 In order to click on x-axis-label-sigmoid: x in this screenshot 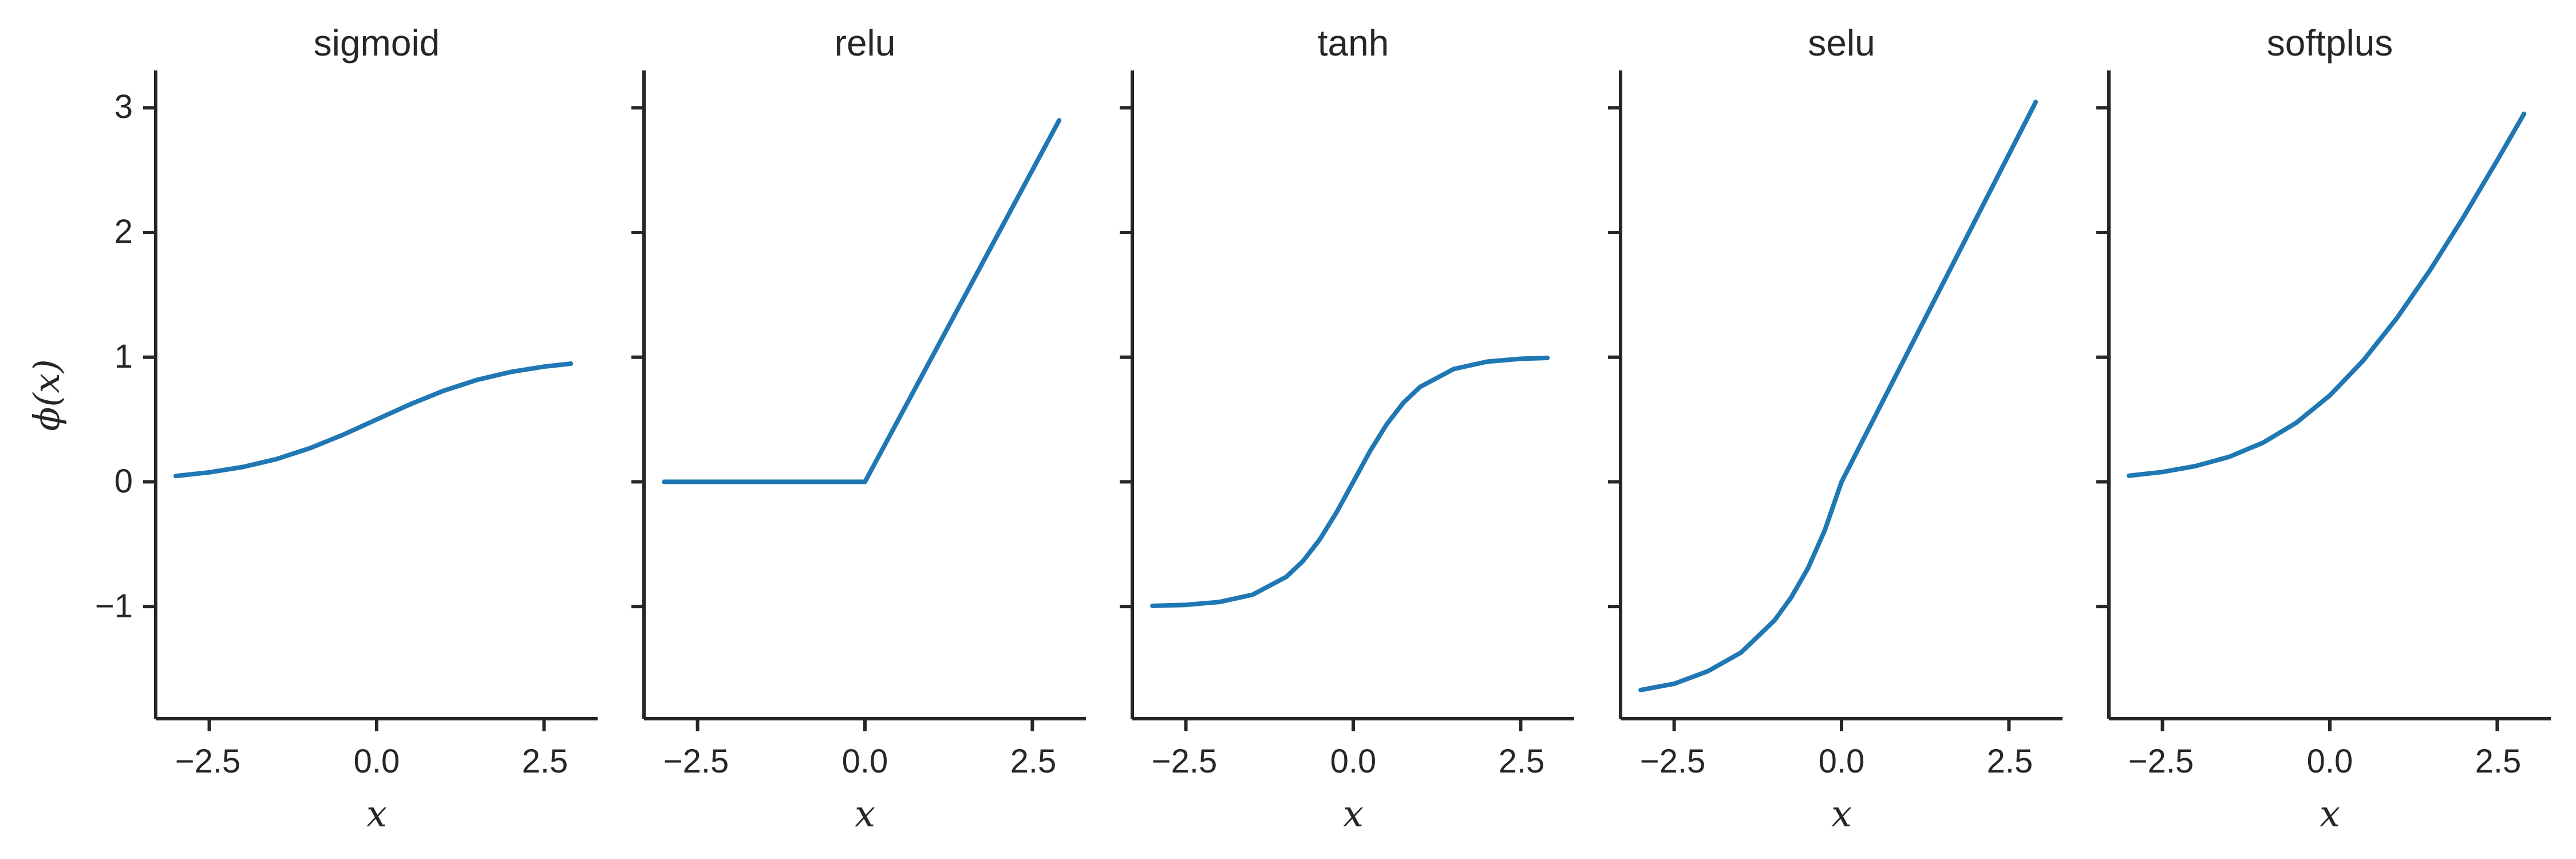, I will do `click(377, 814)`.